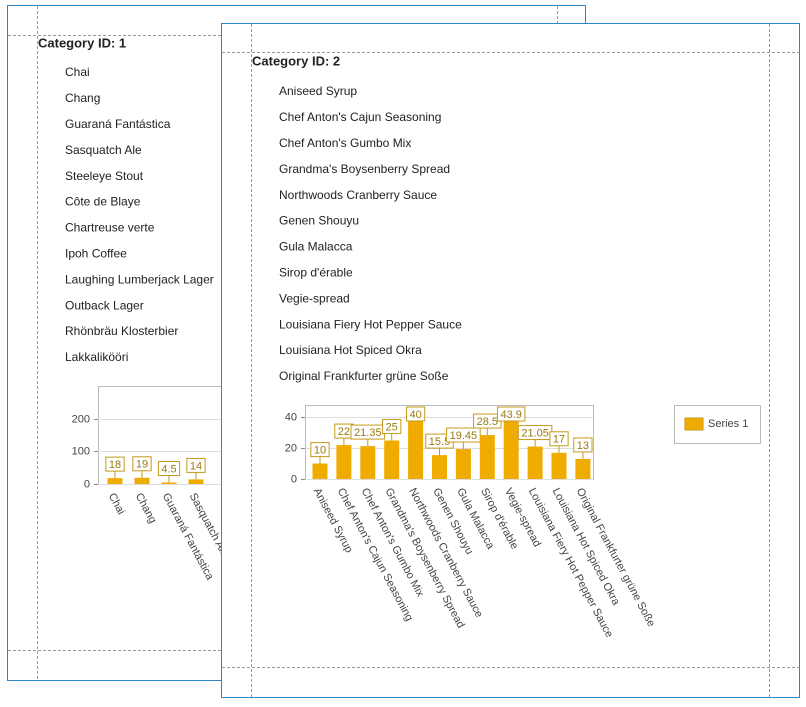 This screenshot has width=806, height=707. What do you see at coordinates (77, 72) in the screenshot?
I see `product-name: Chai` at bounding box center [77, 72].